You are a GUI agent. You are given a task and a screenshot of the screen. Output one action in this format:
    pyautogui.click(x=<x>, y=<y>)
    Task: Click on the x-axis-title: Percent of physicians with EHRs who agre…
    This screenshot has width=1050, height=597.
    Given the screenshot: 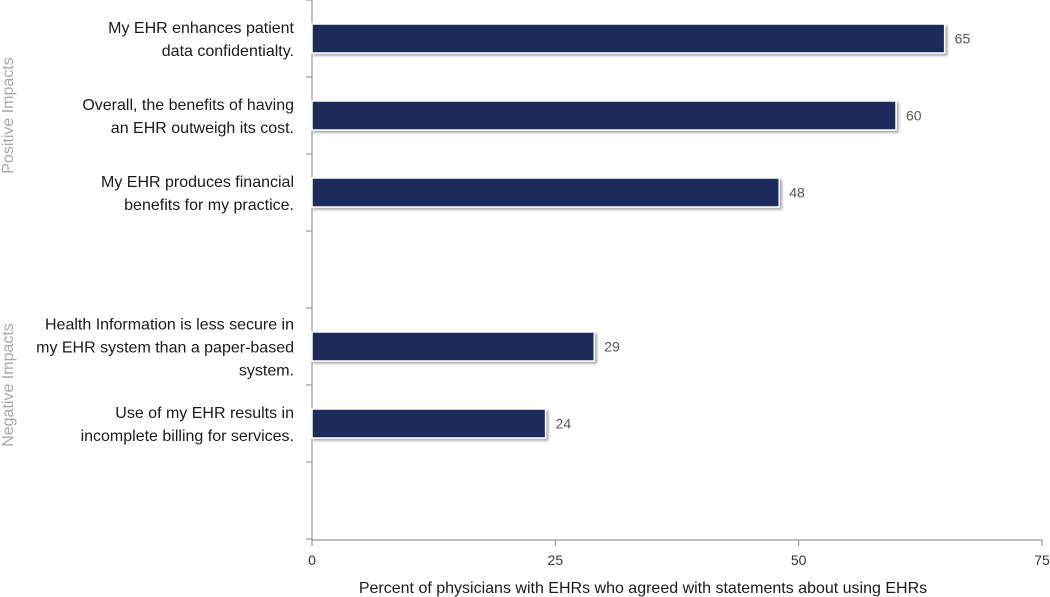 What is the action you would take?
    pyautogui.click(x=643, y=588)
    